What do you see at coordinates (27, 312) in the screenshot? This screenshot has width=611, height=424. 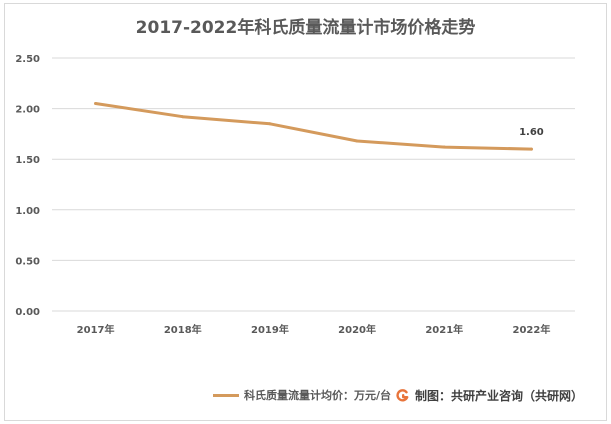 I see `y-tick-label: 0.00` at bounding box center [27, 312].